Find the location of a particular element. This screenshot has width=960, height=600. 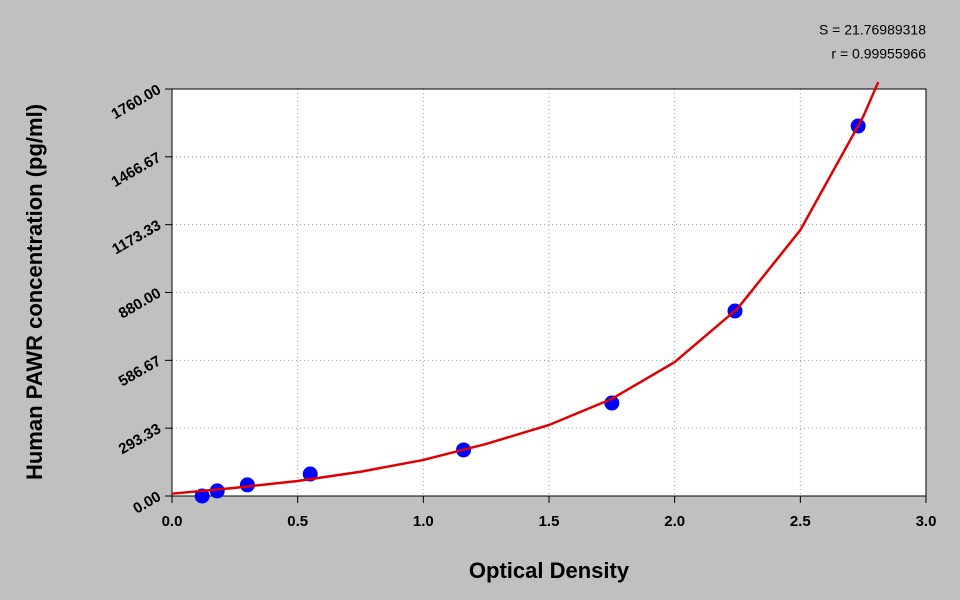

annotation: S = 21.76989318 is located at coordinates (872, 30).